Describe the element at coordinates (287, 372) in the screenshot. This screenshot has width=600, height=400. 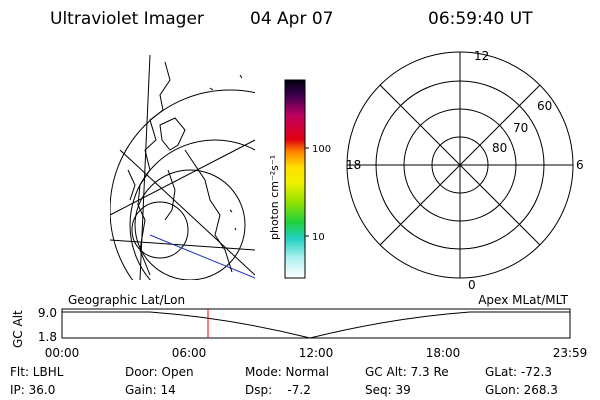
I see `info-field: Mode: Normal` at that location.